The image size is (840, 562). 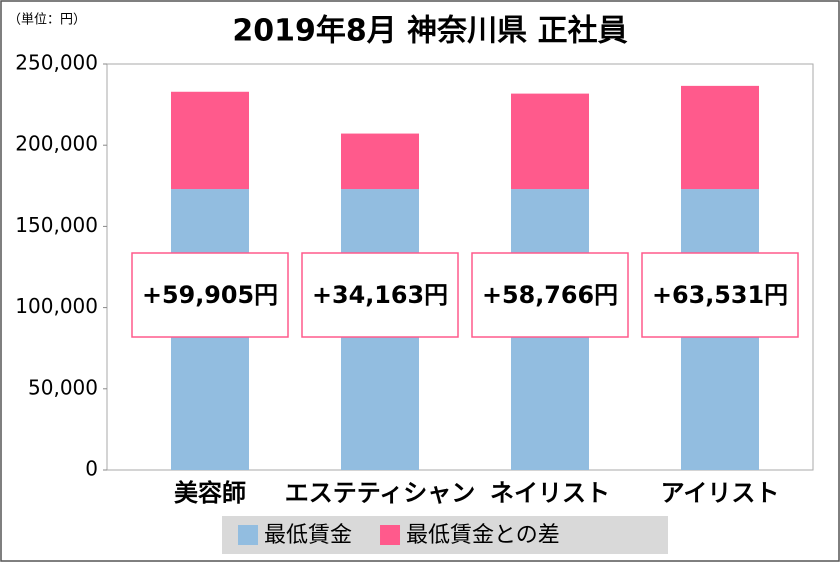 I want to click on x-tick-label: アイリスト, so click(x=720, y=493).